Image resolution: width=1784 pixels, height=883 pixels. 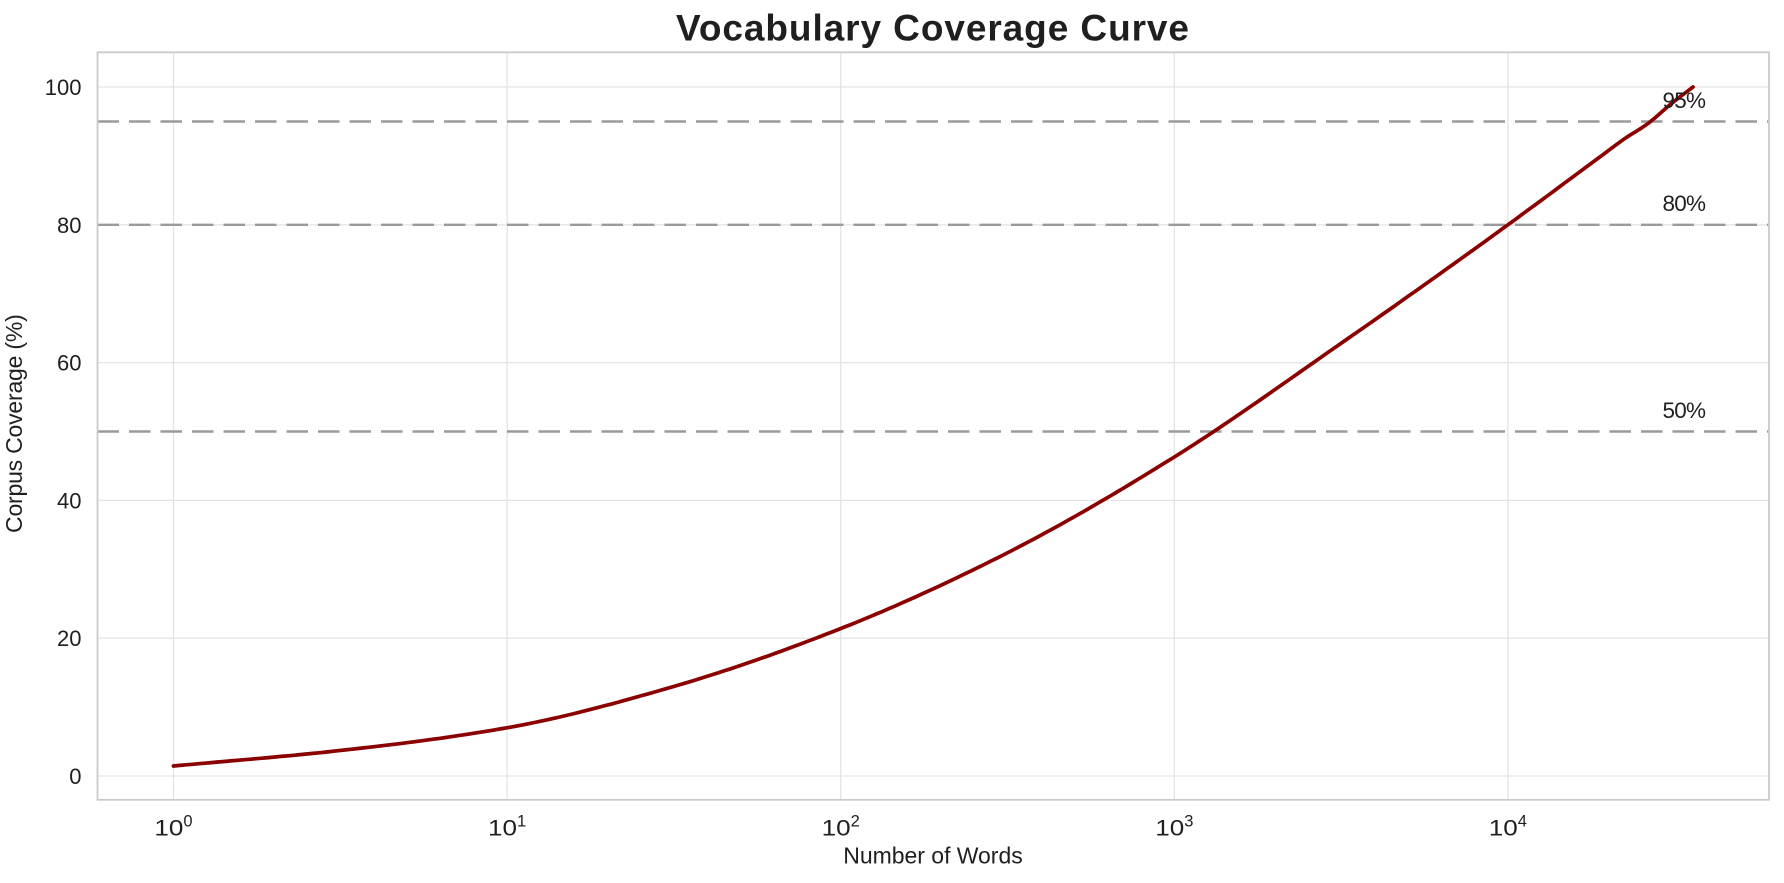 What do you see at coordinates (69, 363) in the screenshot?
I see `svg-text: 60` at bounding box center [69, 363].